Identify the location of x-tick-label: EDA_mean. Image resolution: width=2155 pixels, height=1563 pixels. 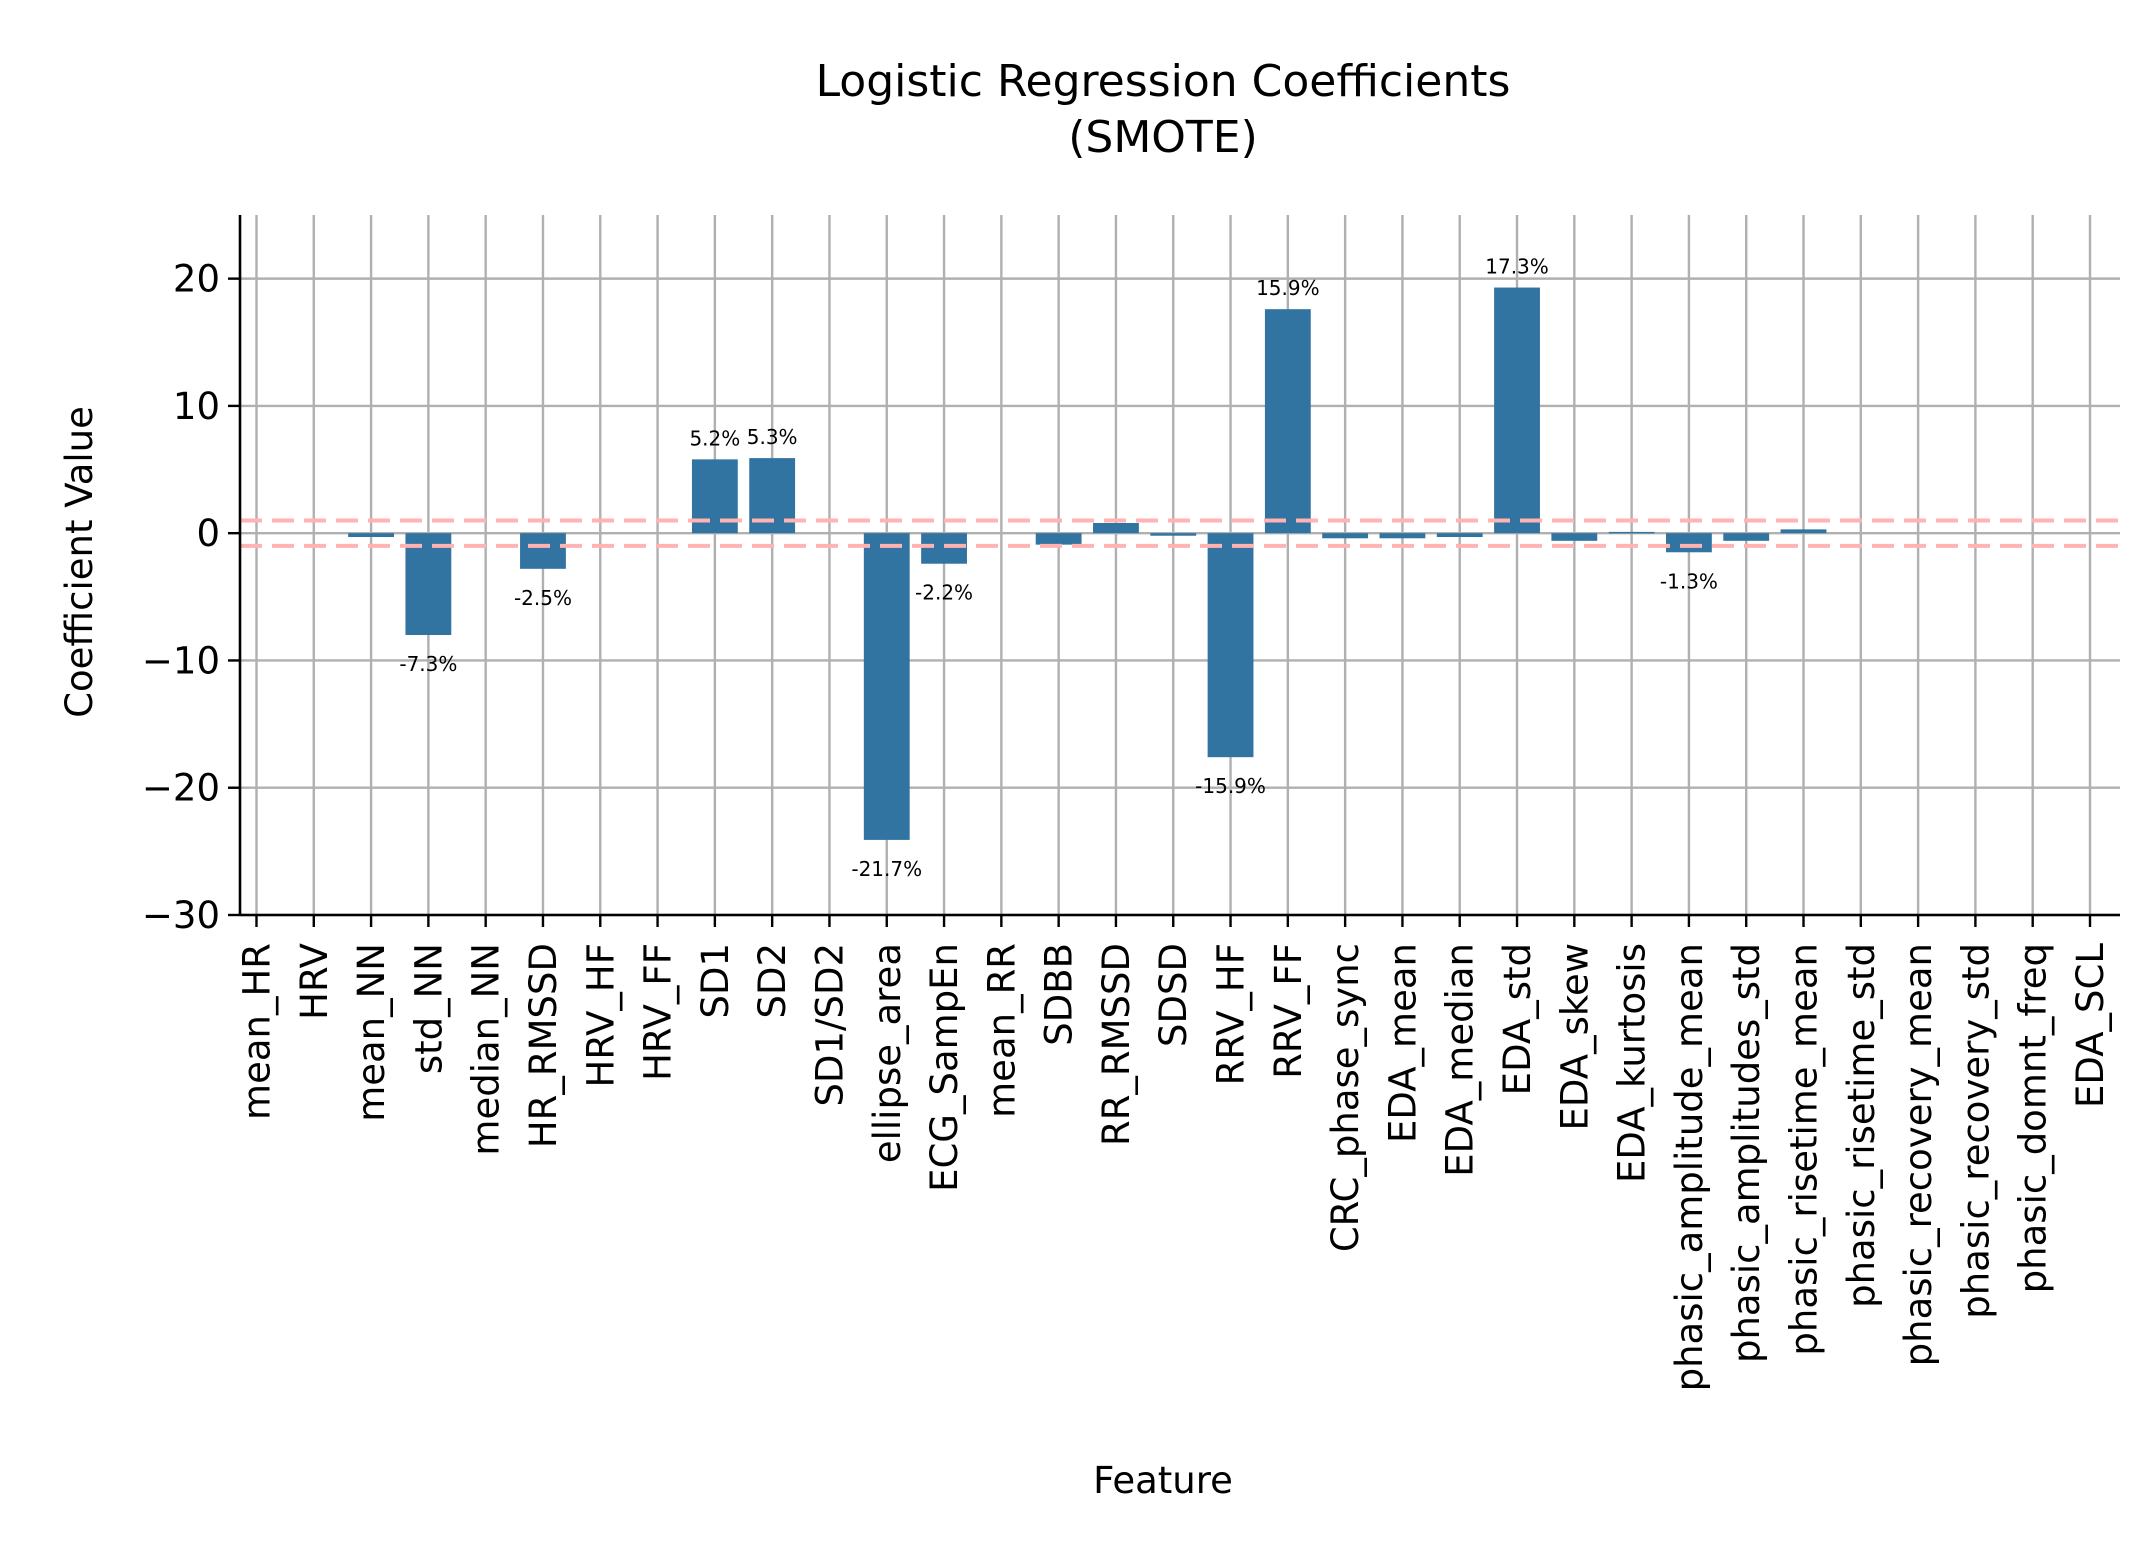
(1402, 1043).